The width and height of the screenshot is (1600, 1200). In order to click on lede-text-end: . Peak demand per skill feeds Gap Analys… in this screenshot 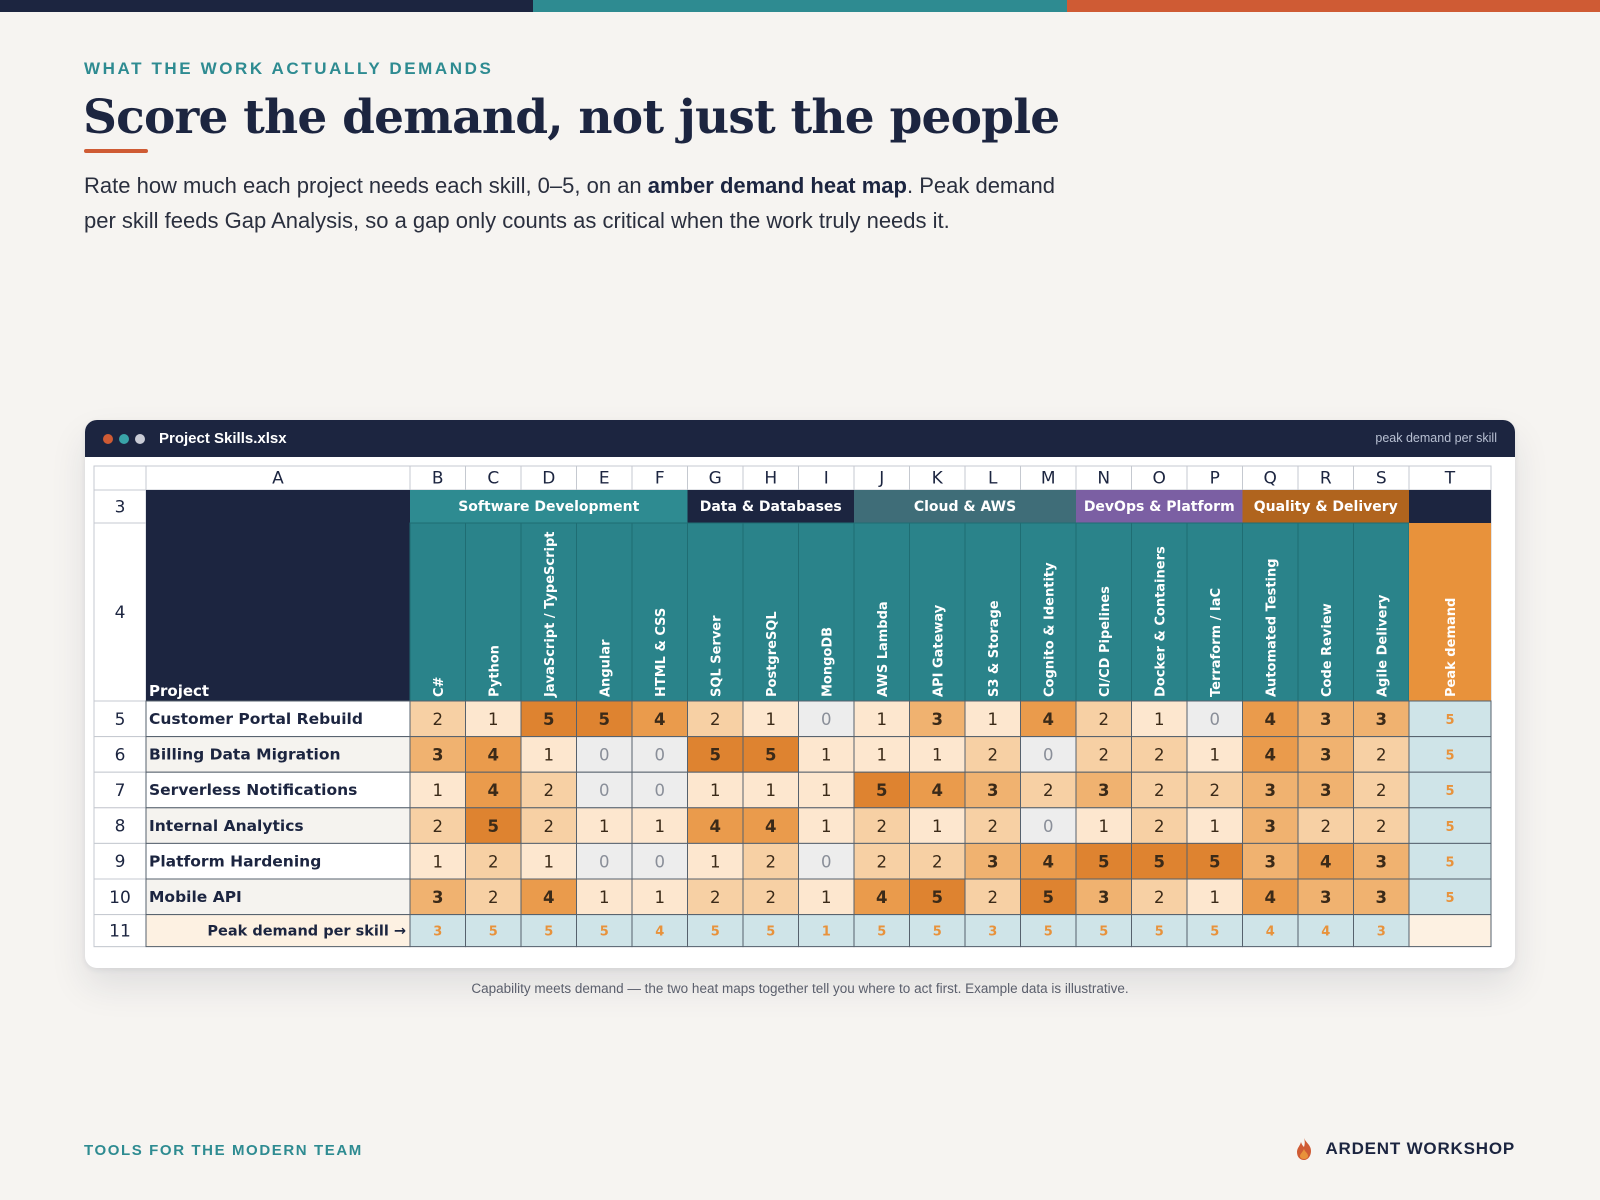, I will do `click(569, 203)`.